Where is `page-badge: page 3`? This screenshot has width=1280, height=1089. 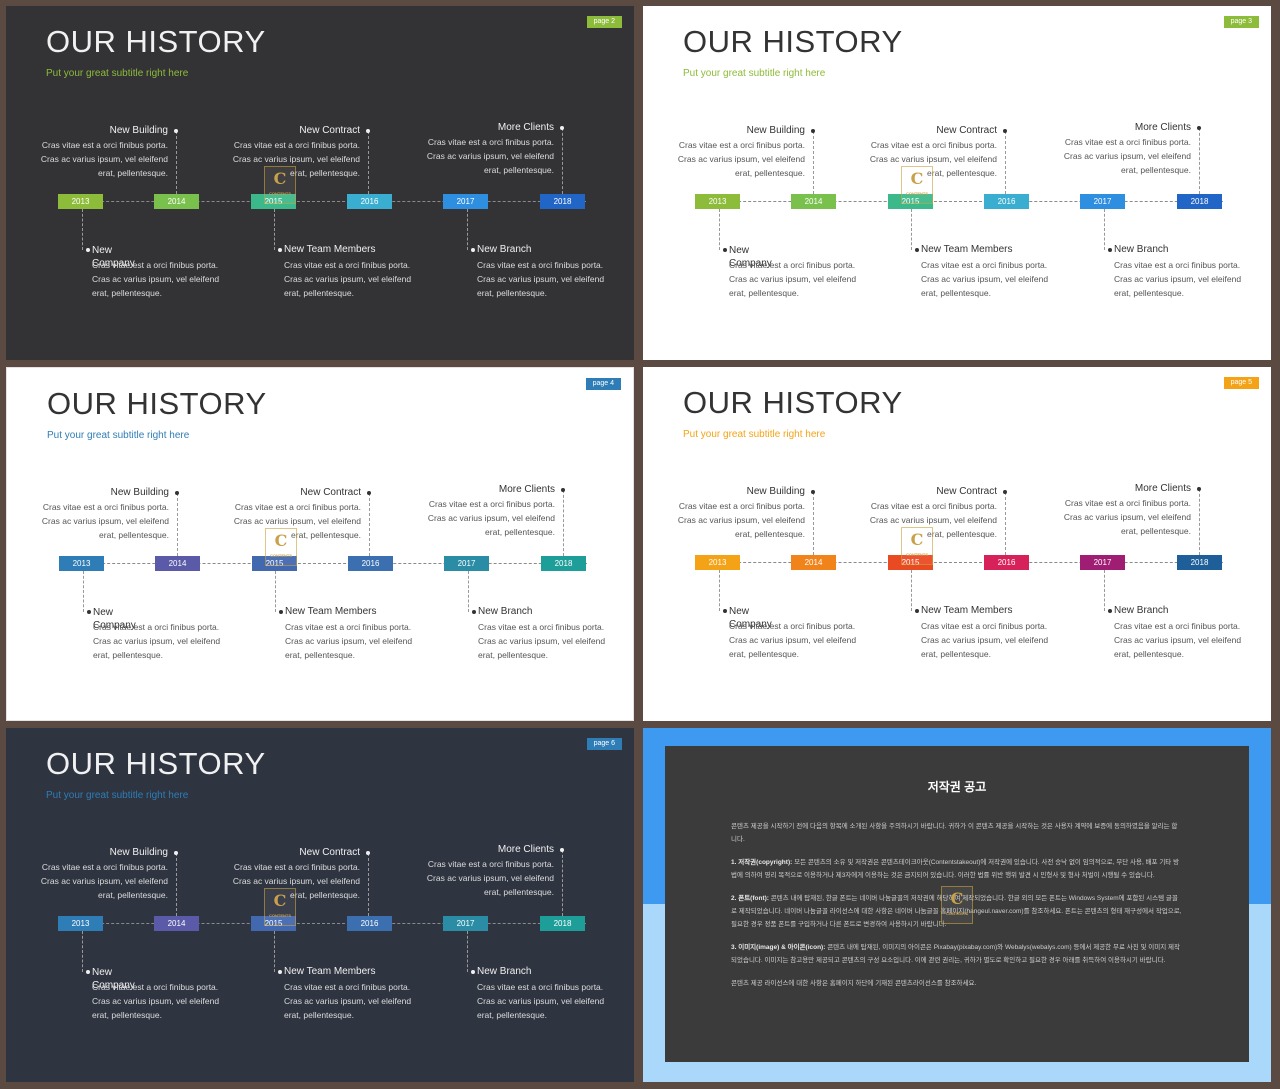 page-badge: page 3 is located at coordinates (1241, 22).